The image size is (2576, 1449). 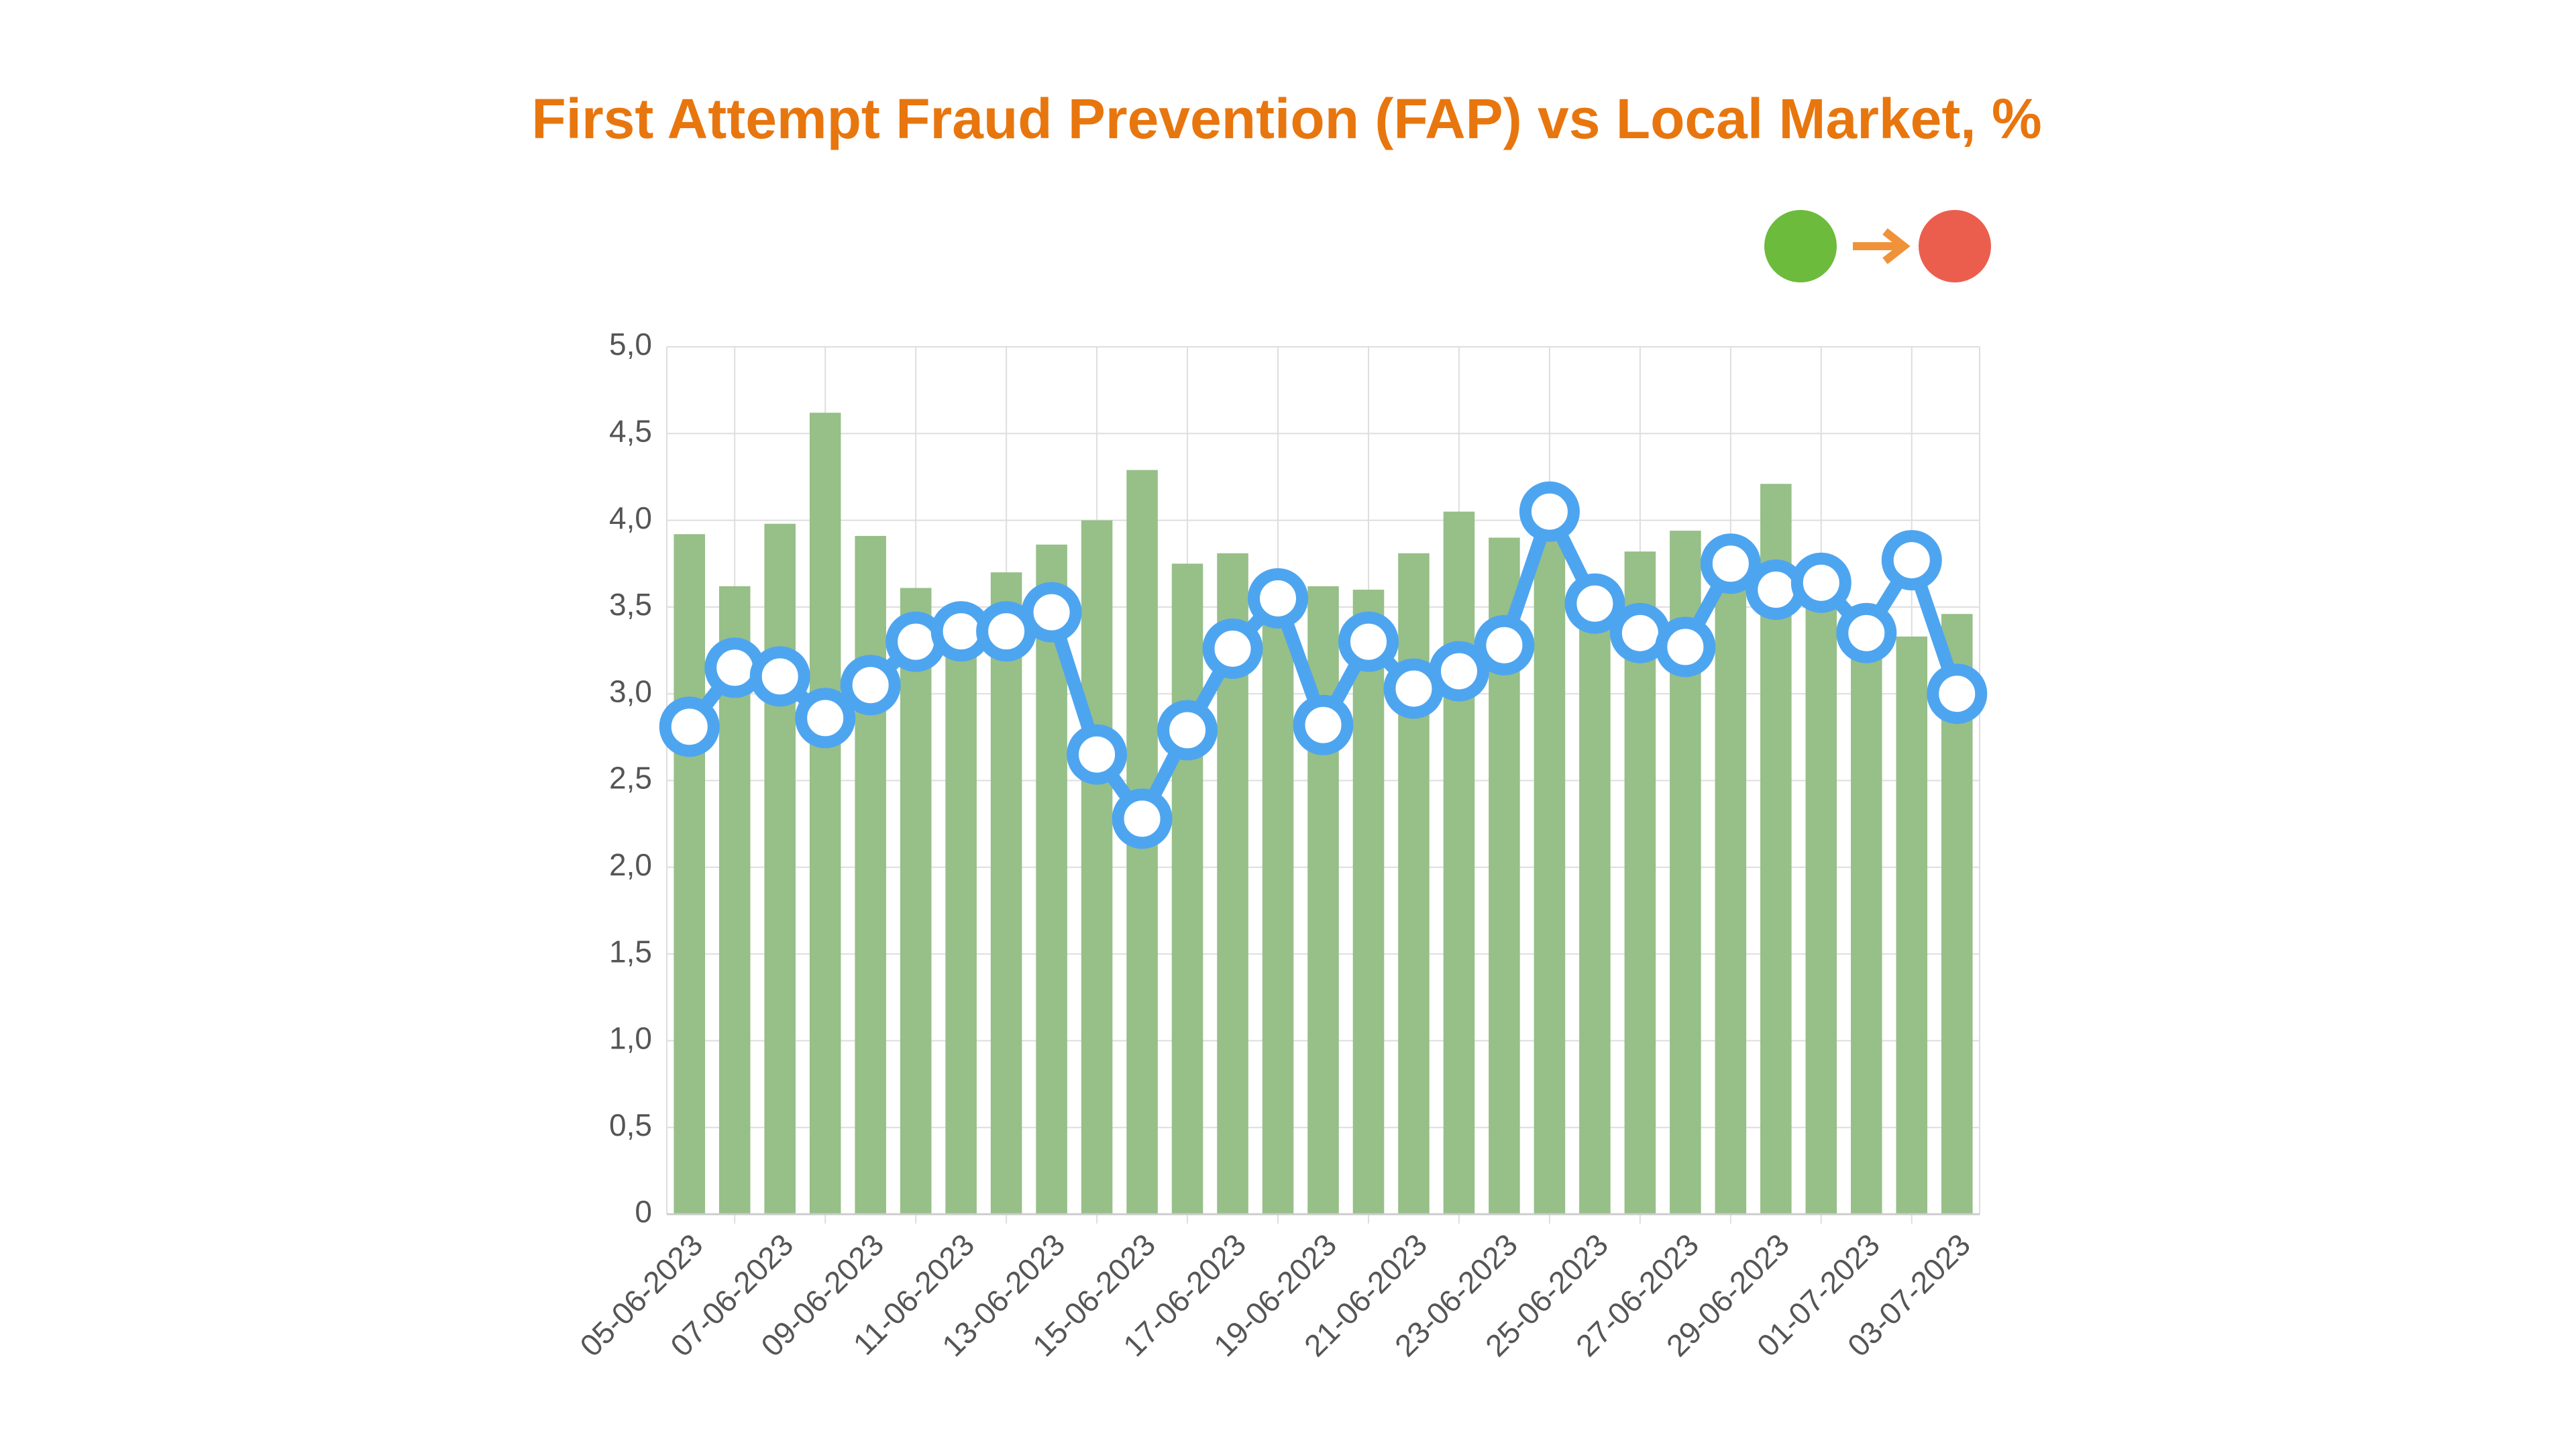 I want to click on y-tick-label: 4,0, so click(x=630, y=517).